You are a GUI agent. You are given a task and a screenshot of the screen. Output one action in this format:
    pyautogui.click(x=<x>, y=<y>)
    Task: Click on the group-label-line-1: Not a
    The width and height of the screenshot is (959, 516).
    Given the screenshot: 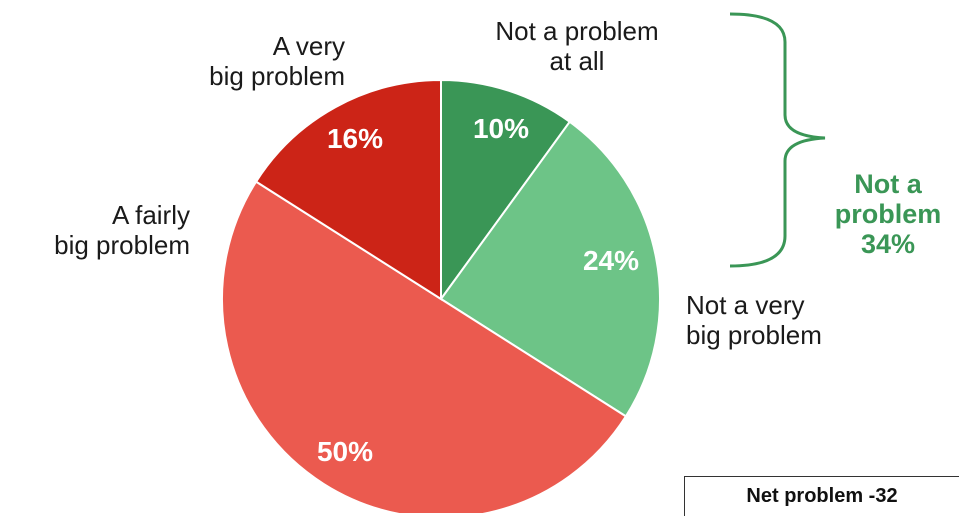 What is the action you would take?
    pyautogui.click(x=888, y=184)
    